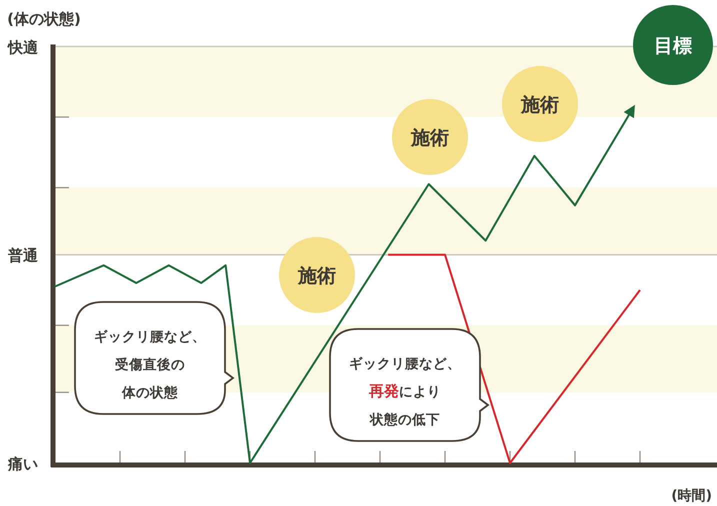 This screenshot has height=506, width=717. Describe the element at coordinates (23, 47) in the screenshot. I see `ref-line-label: 快適` at that location.